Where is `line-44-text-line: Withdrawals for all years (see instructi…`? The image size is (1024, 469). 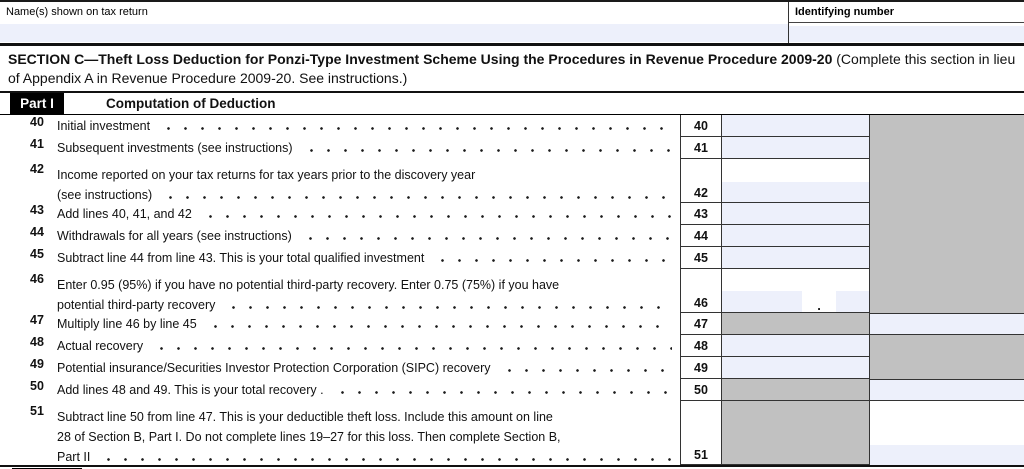
line-44-text-line: Withdrawals for all years (see instructi… is located at coordinates (366, 236).